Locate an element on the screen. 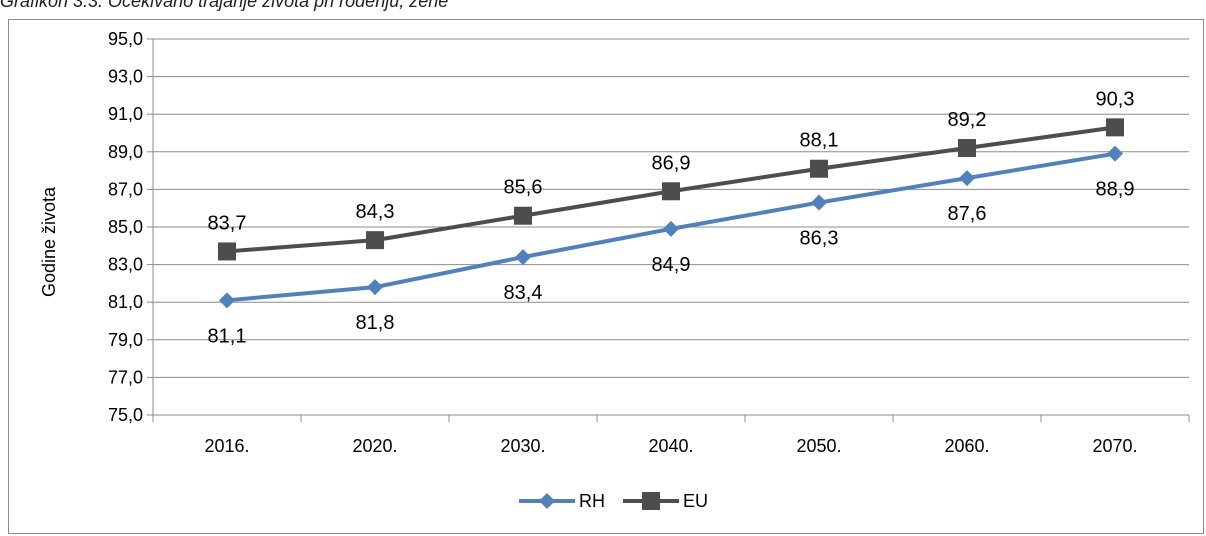 The width and height of the screenshot is (1206, 536). y-axis-title: Godine života is located at coordinates (49, 241).